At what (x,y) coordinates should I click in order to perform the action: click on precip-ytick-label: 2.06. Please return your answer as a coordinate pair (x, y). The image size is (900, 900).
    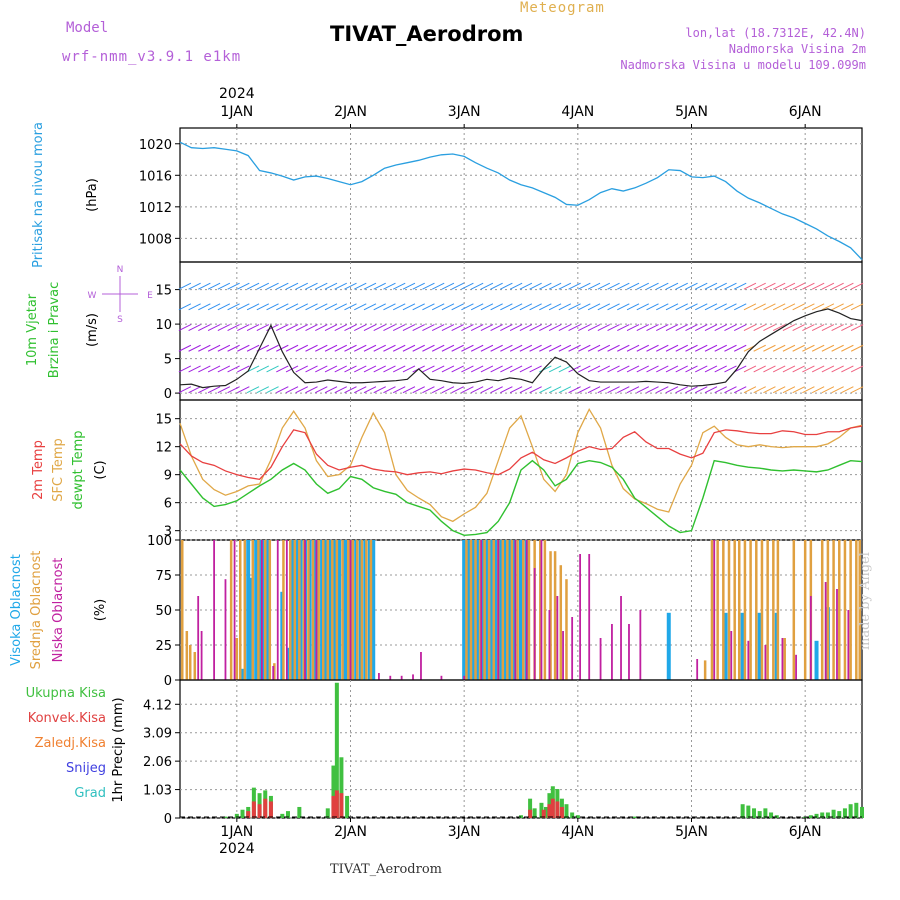
    Looking at the image, I should click on (157, 762).